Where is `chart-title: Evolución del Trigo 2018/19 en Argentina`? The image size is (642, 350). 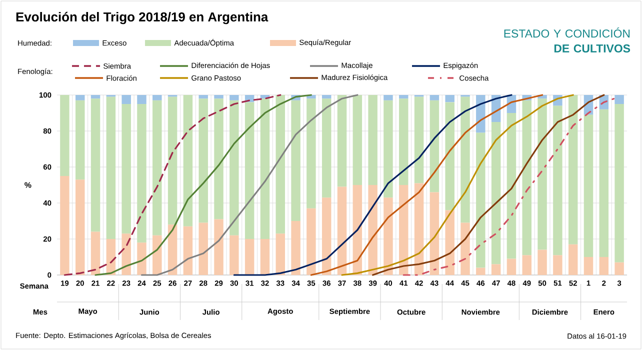
chart-title: Evolución del Trigo 2018/19 en Argentina is located at coordinates (142, 18).